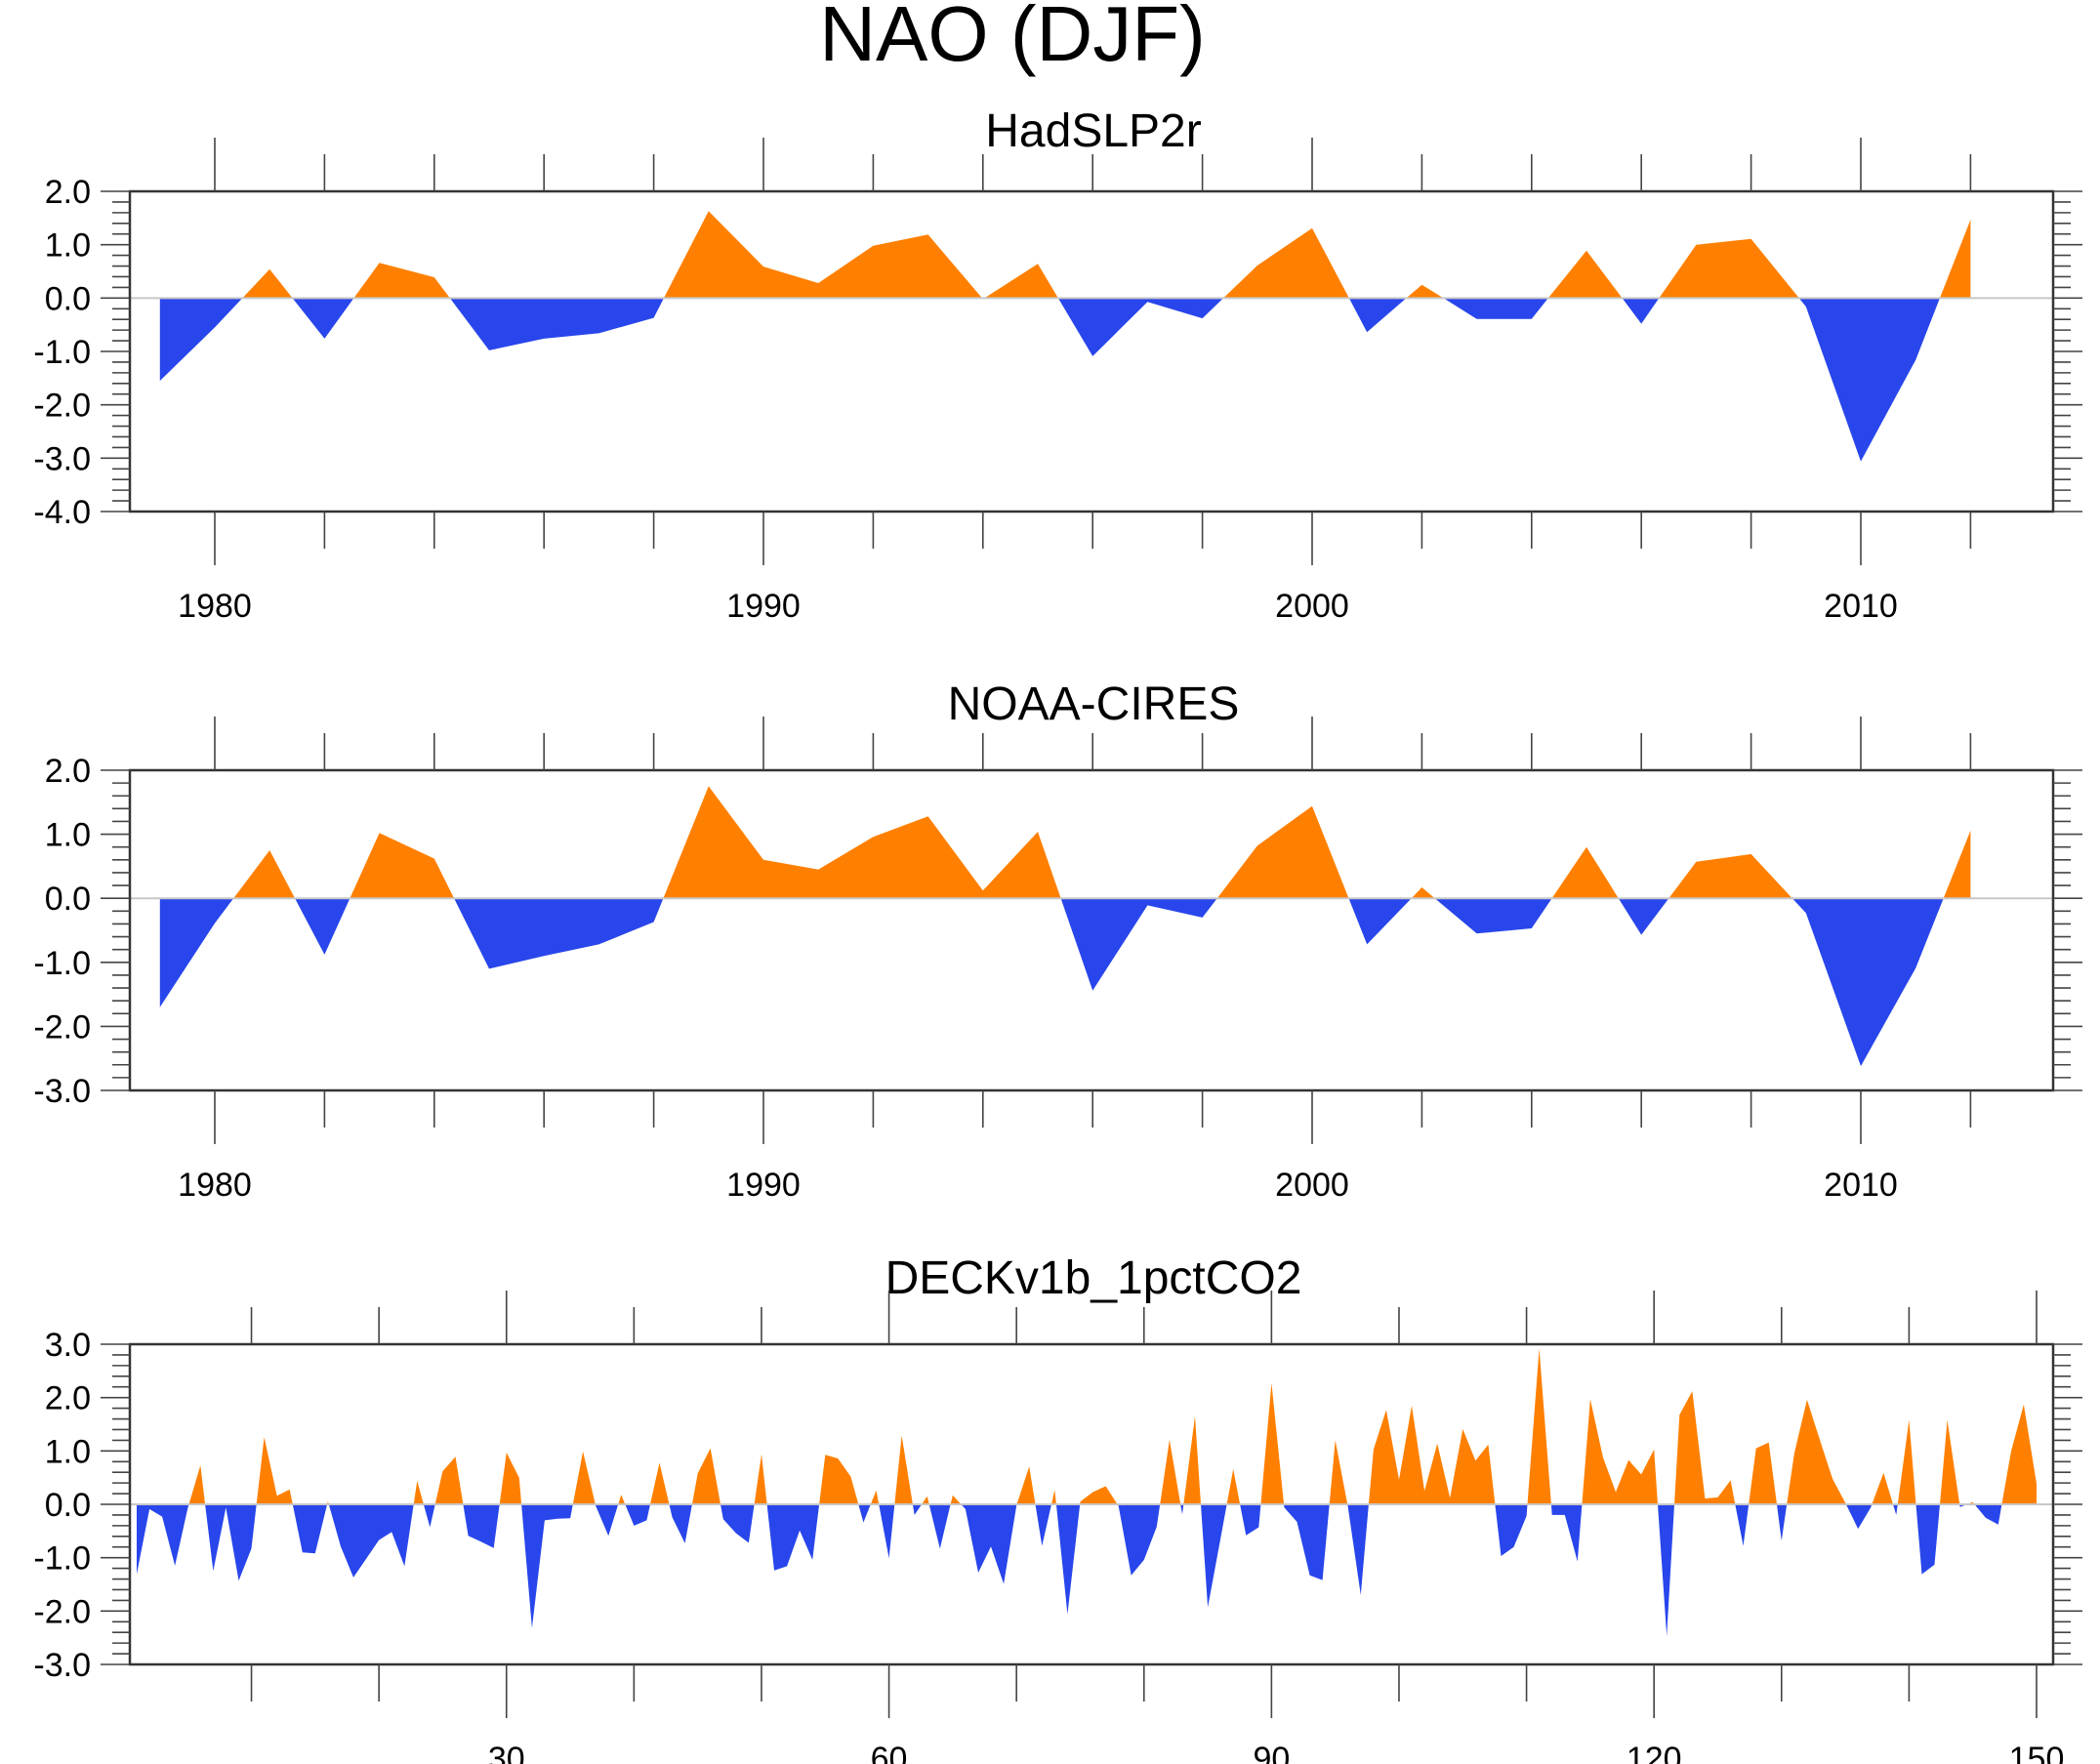 This screenshot has height=1764, width=2100. What do you see at coordinates (62, 512) in the screenshot?
I see `y-tick-label: -4.0` at bounding box center [62, 512].